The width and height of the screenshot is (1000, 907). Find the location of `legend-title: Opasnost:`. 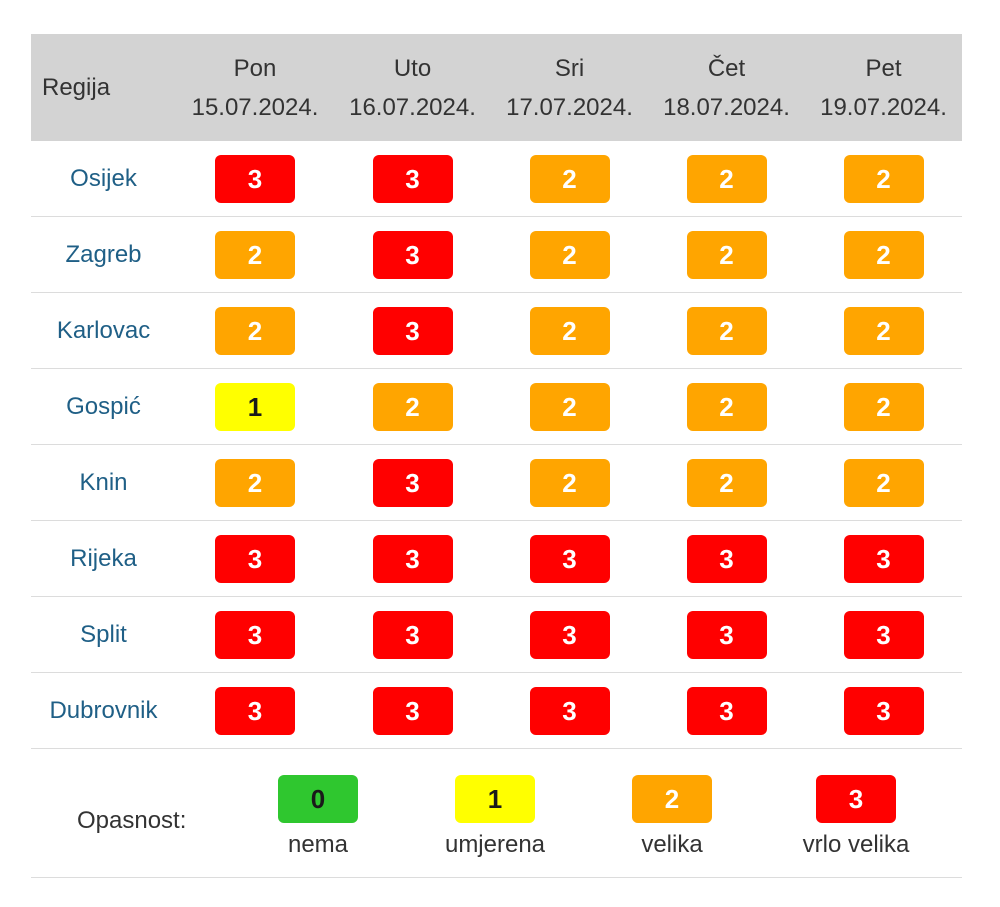

legend-title: Opasnost: is located at coordinates (132, 820).